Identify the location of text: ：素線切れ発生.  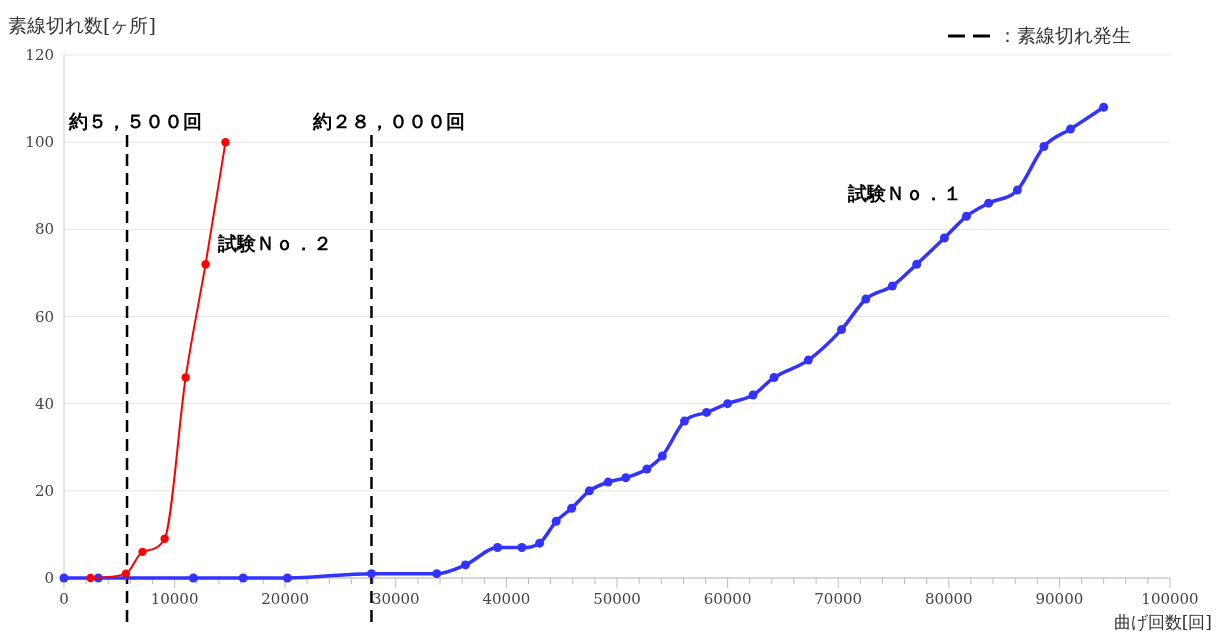
(1064, 35).